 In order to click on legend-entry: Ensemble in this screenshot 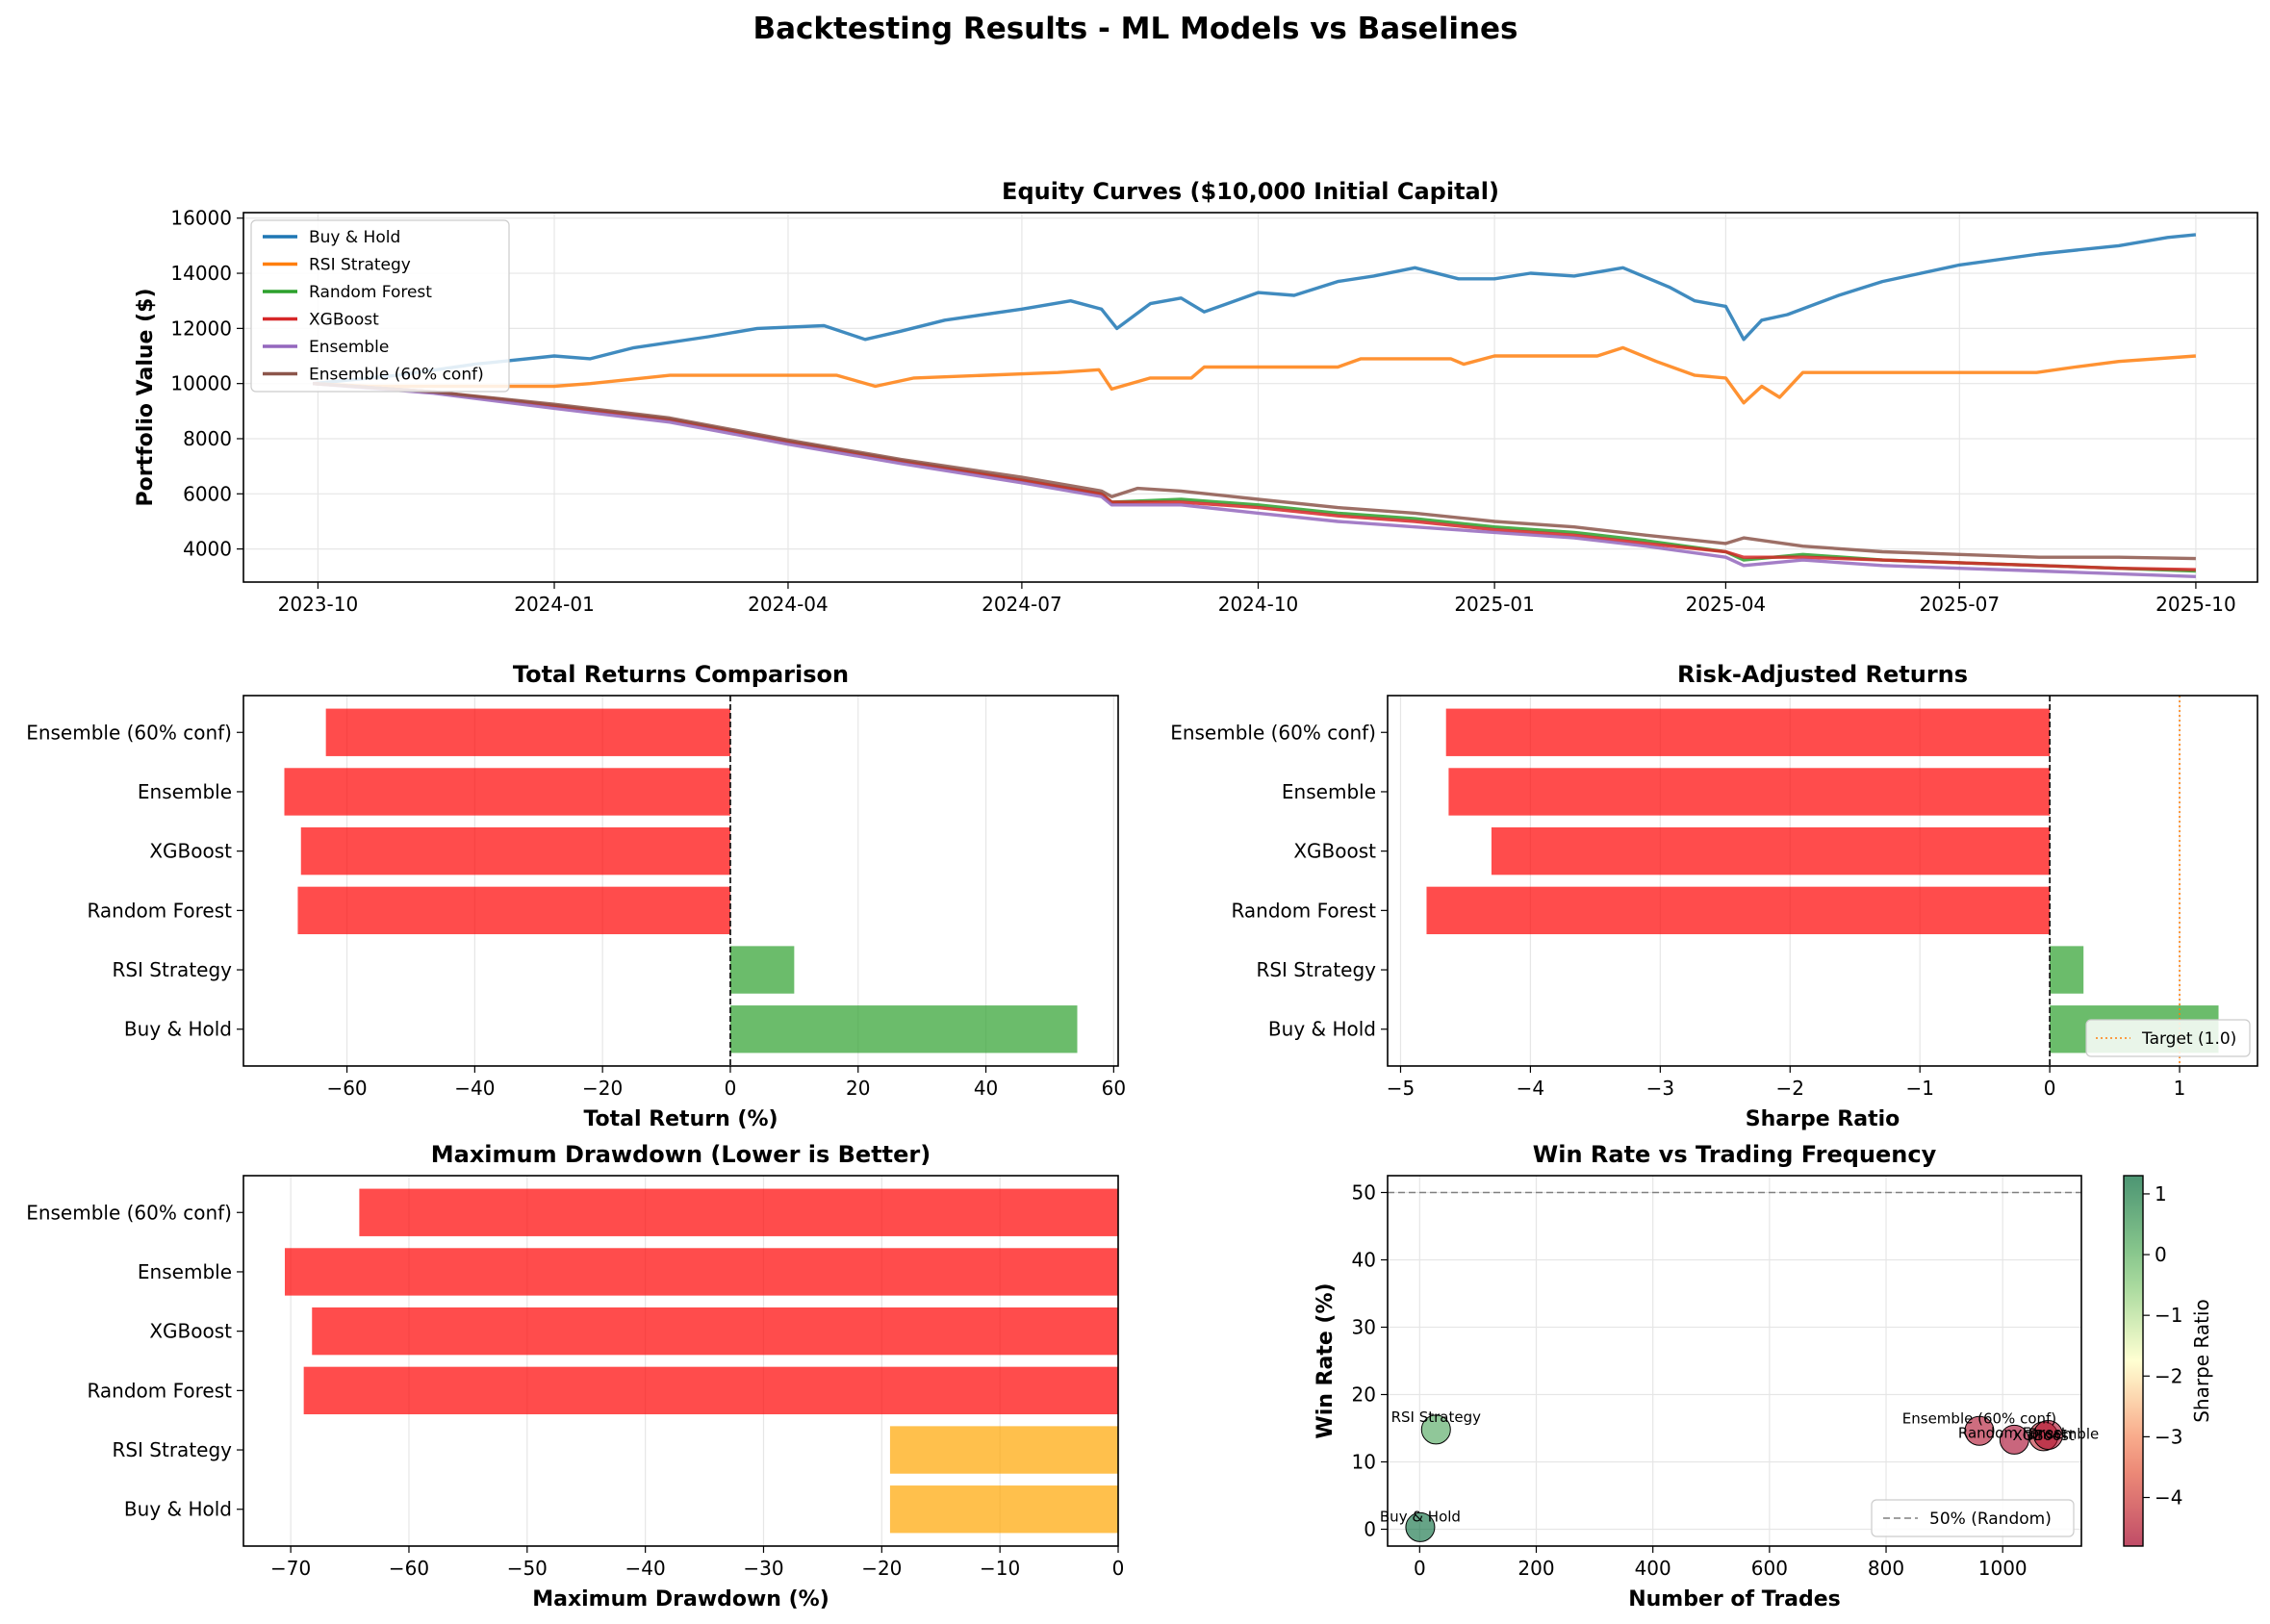, I will do `click(349, 347)`.